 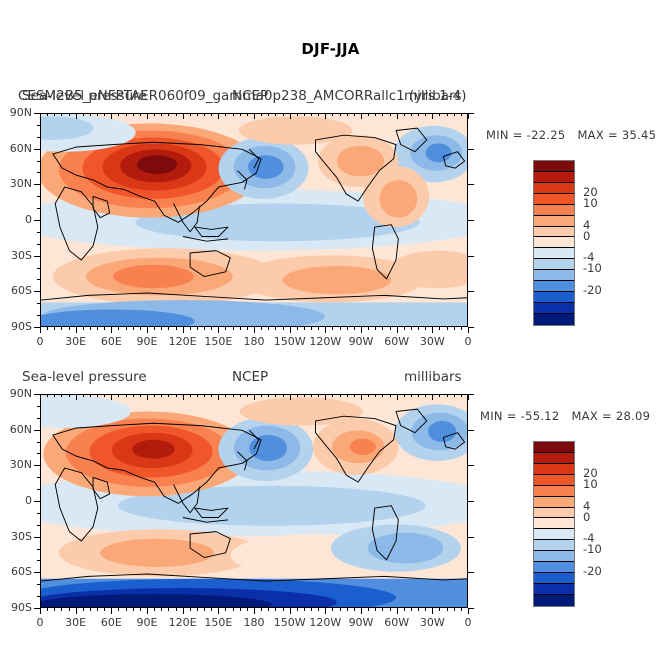 I want to click on x-axis-label: 150E, so click(x=218, y=341).